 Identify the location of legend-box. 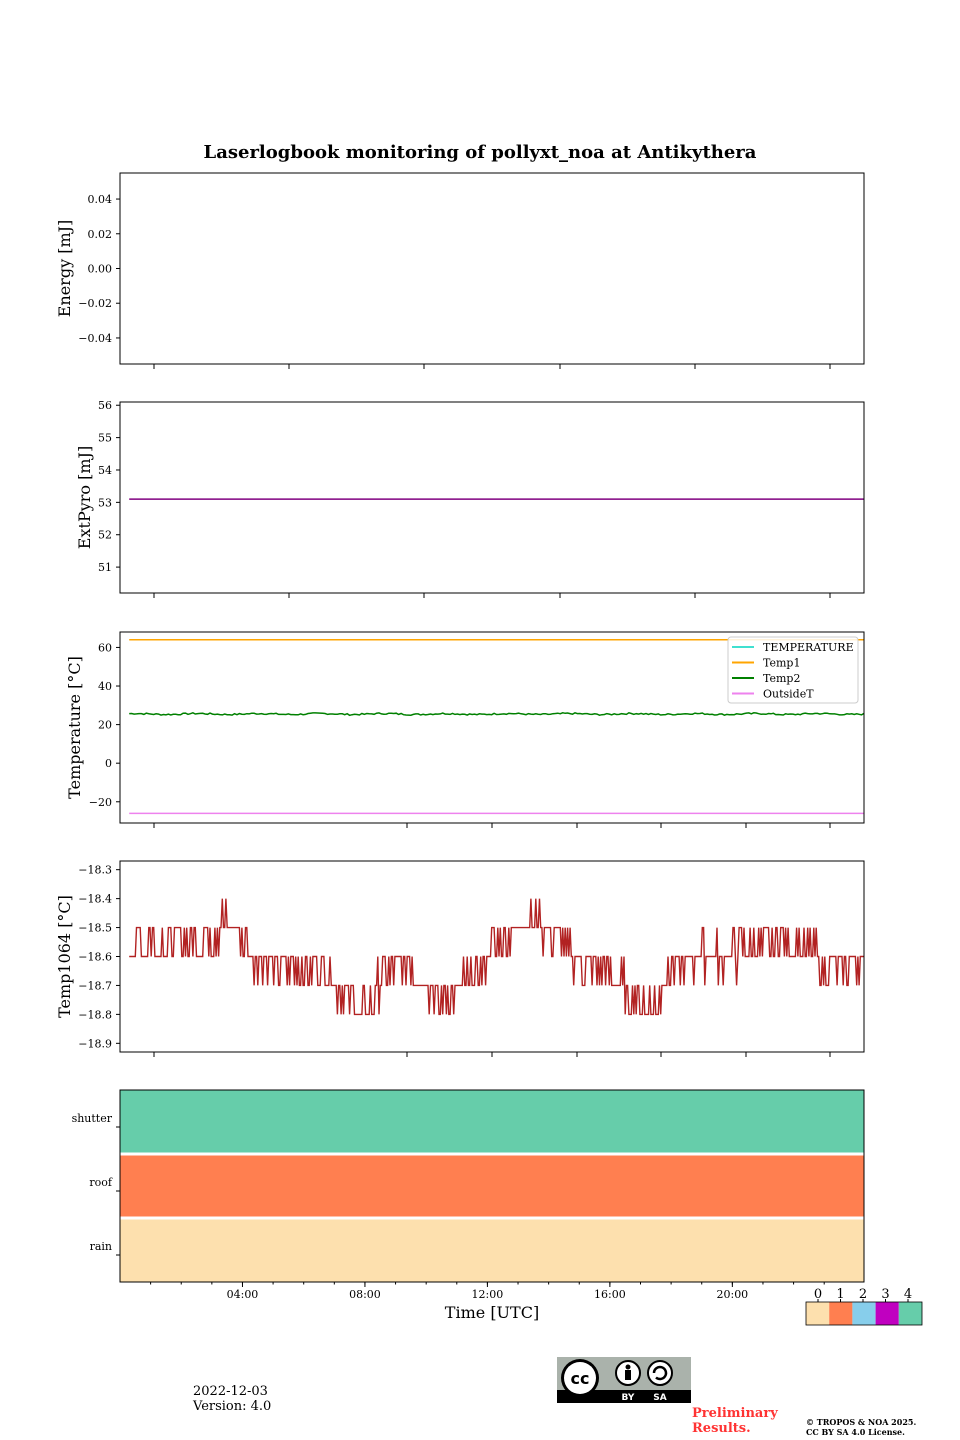
(793, 670).